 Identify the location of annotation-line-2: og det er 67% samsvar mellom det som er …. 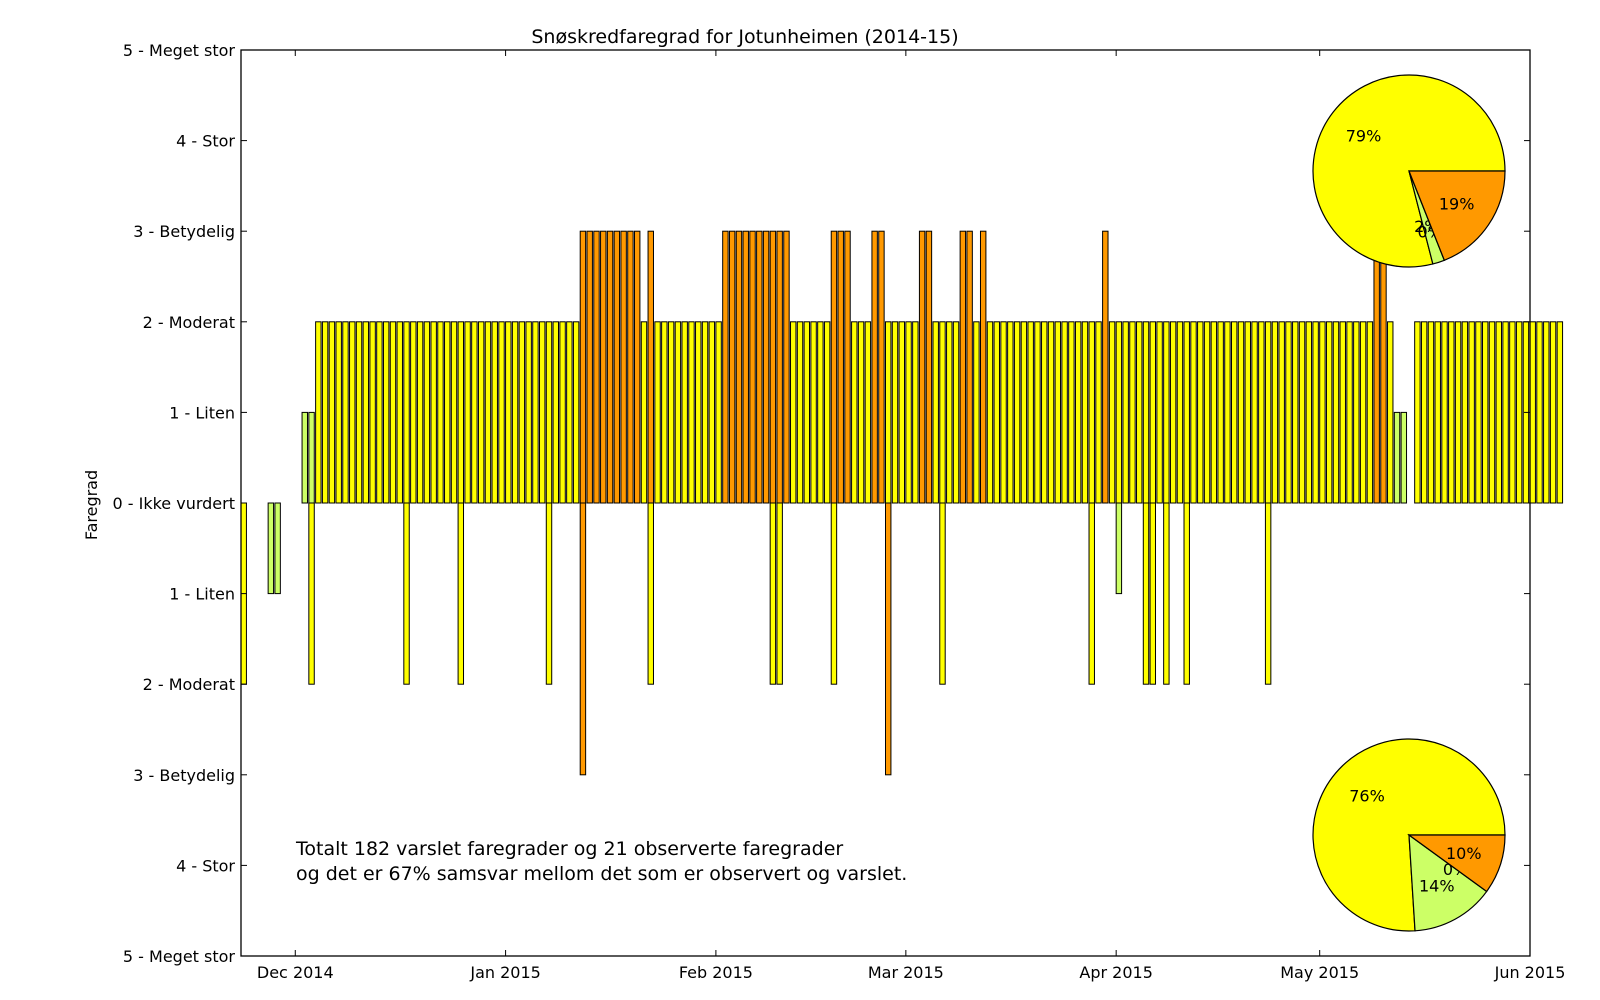
(601, 874).